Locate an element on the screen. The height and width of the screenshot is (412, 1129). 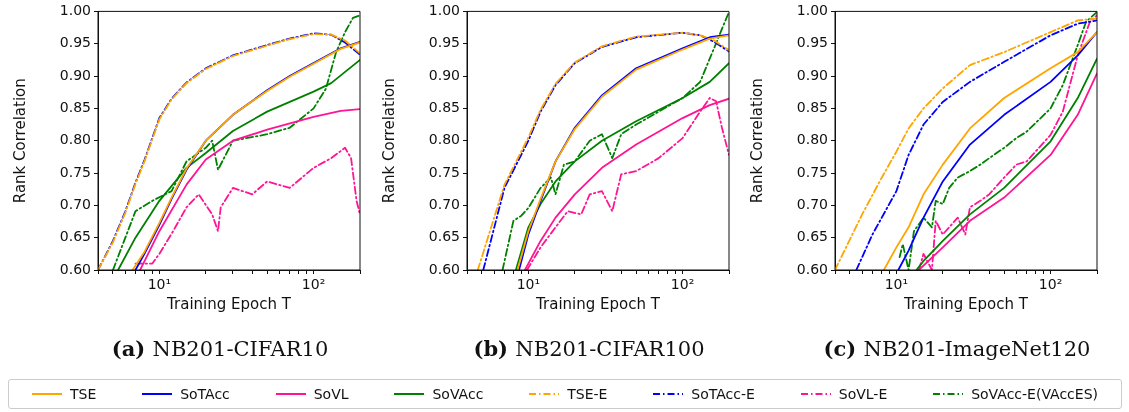
text: (b) NB201-CIFAR100 is located at coordinates (589, 348).